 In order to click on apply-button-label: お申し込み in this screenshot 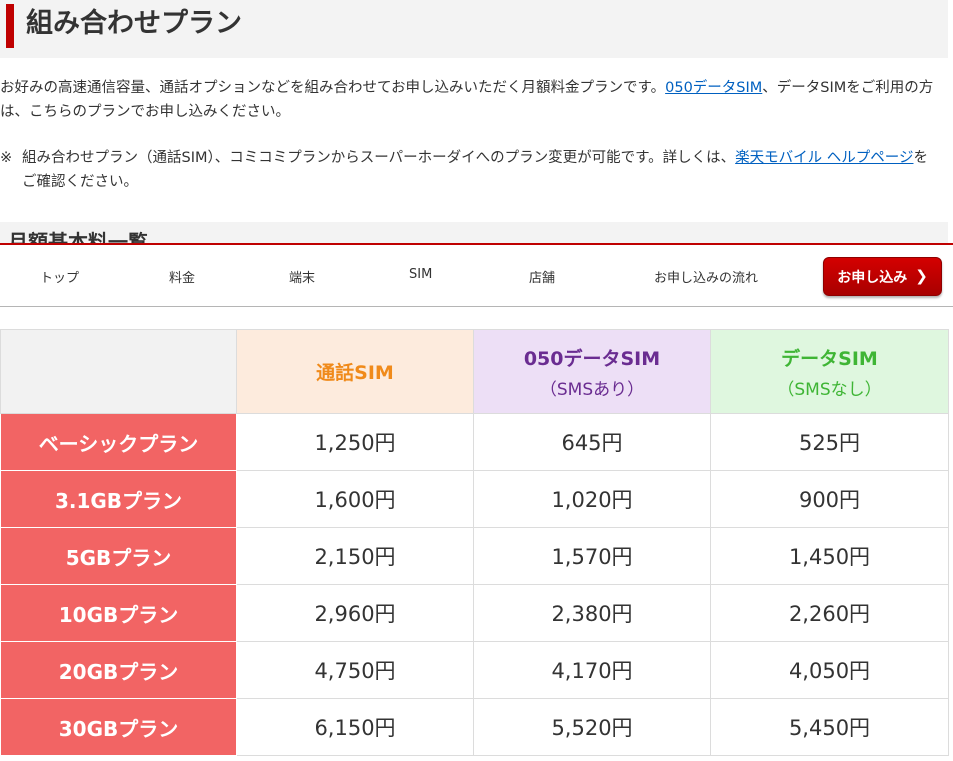, I will do `click(872, 277)`.